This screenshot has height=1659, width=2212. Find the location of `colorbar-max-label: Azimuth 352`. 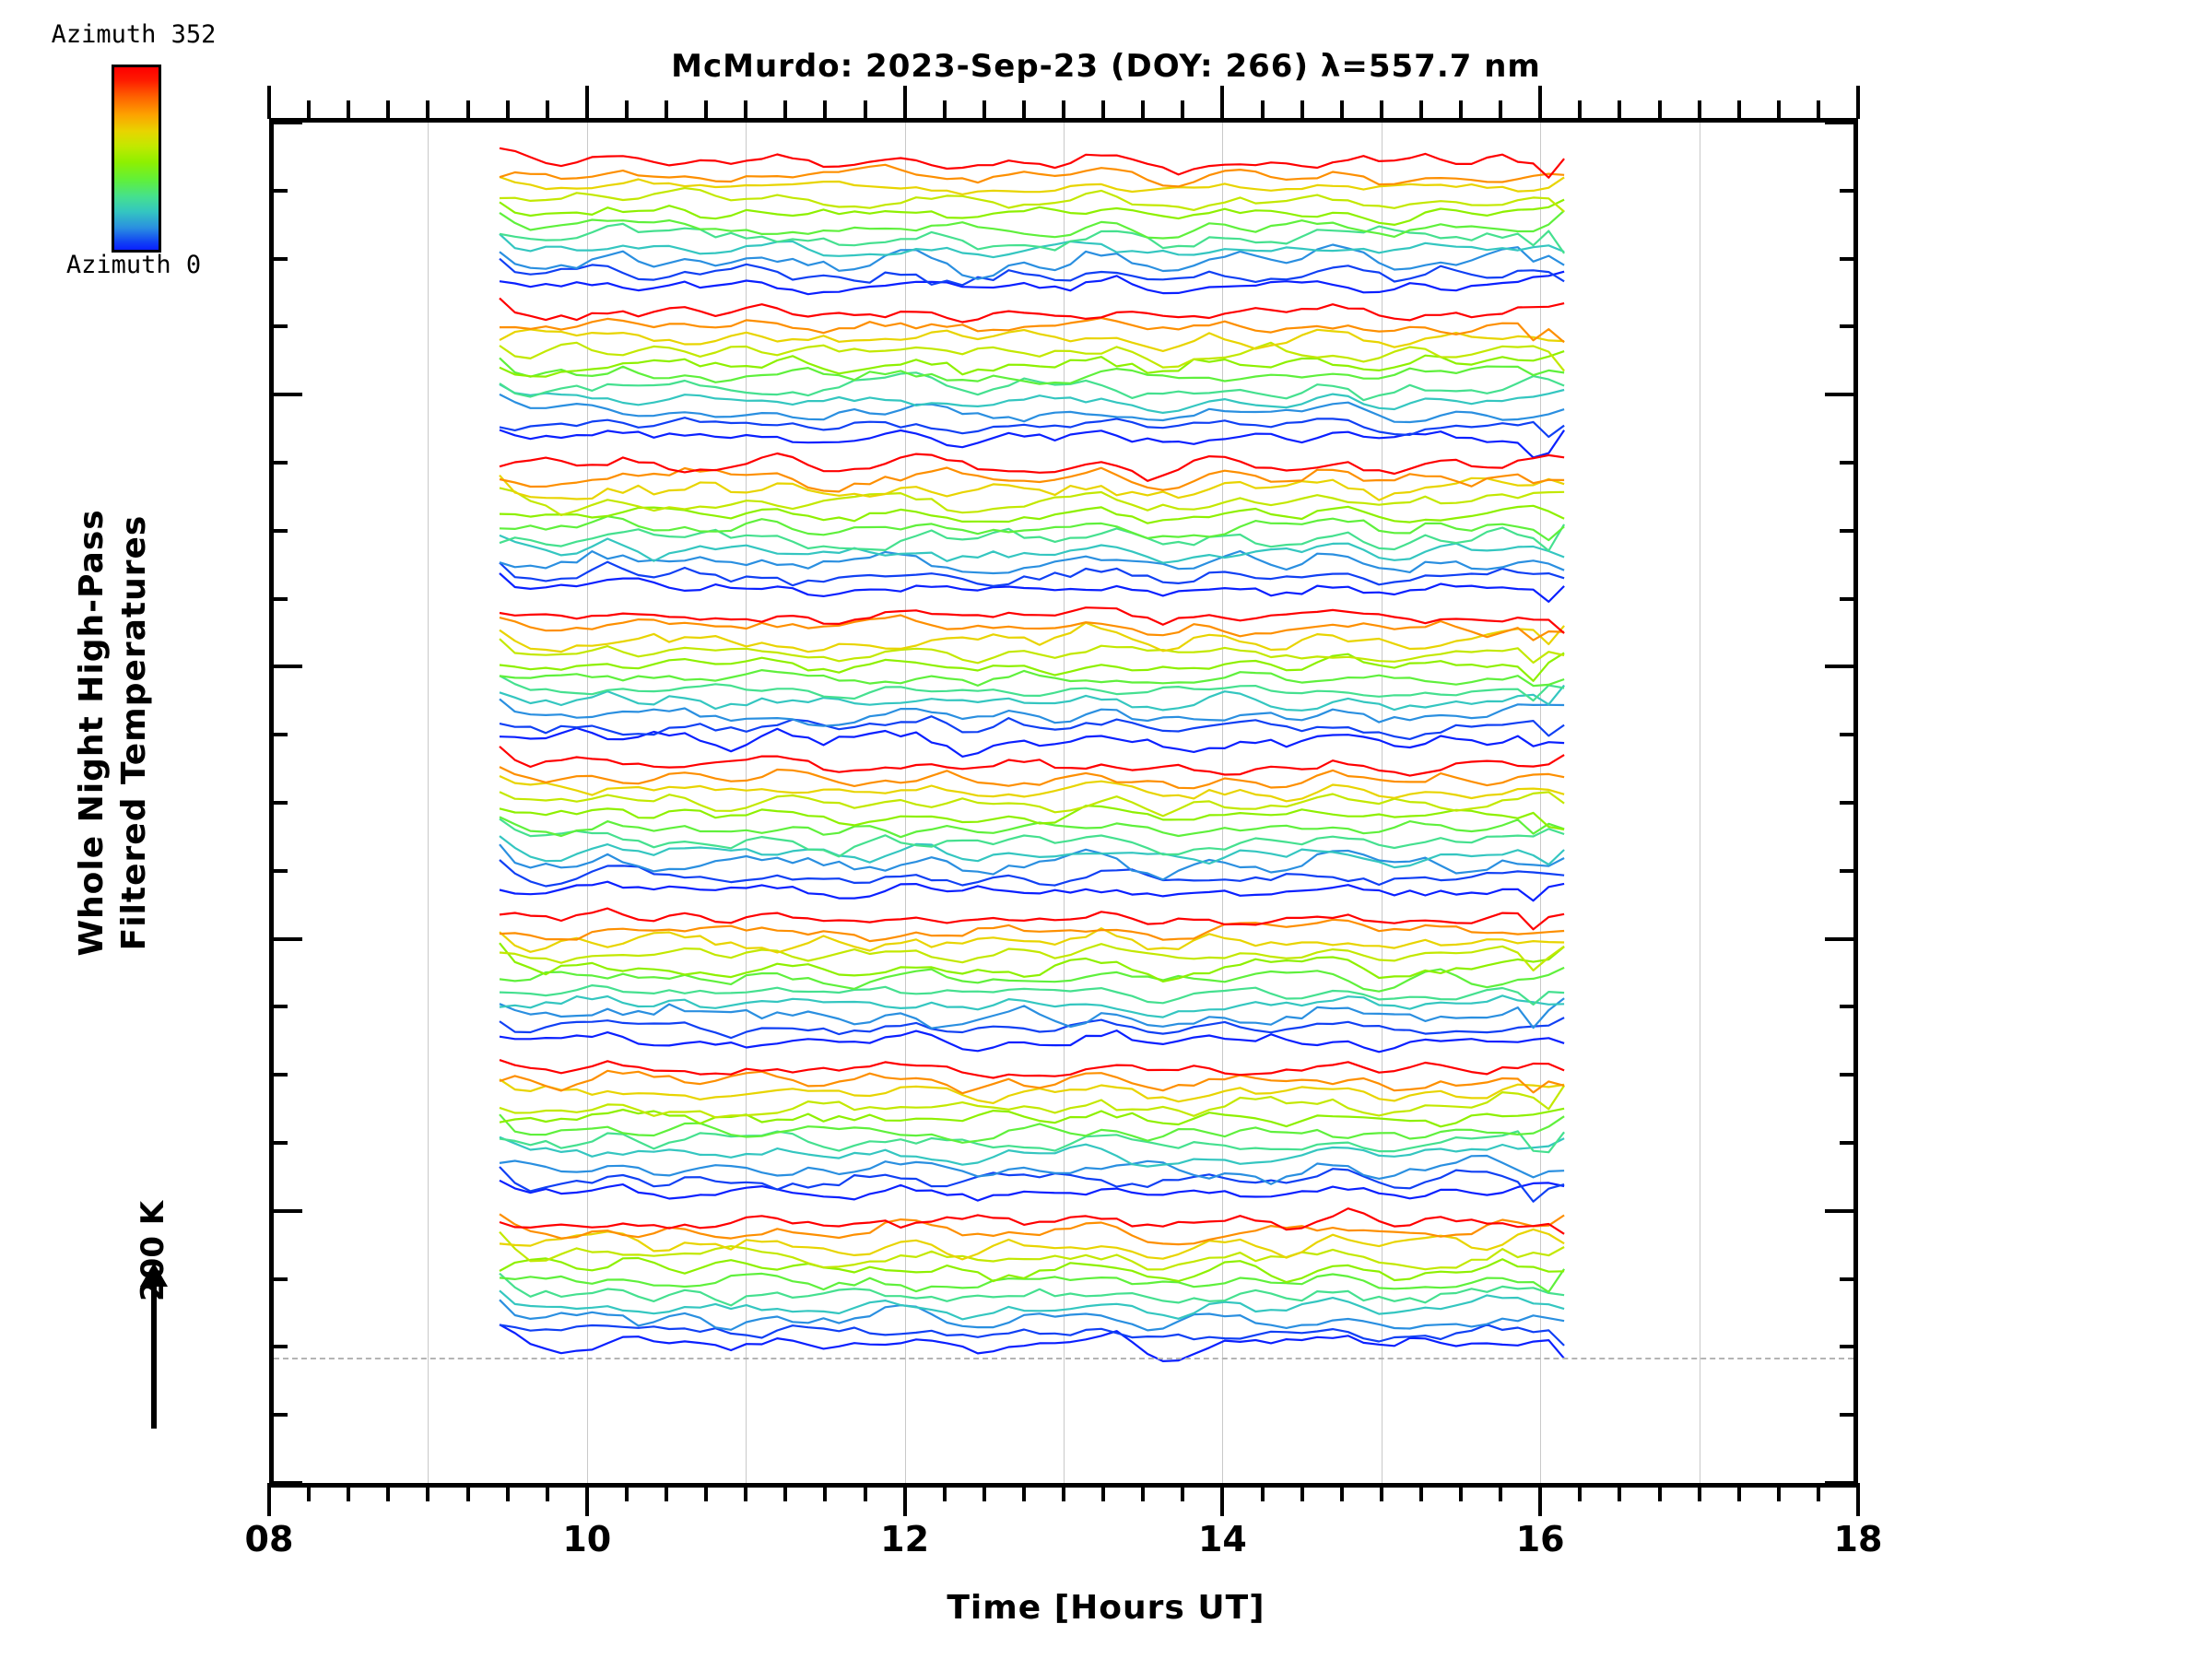

colorbar-max-label: Azimuth 352 is located at coordinates (134, 34).